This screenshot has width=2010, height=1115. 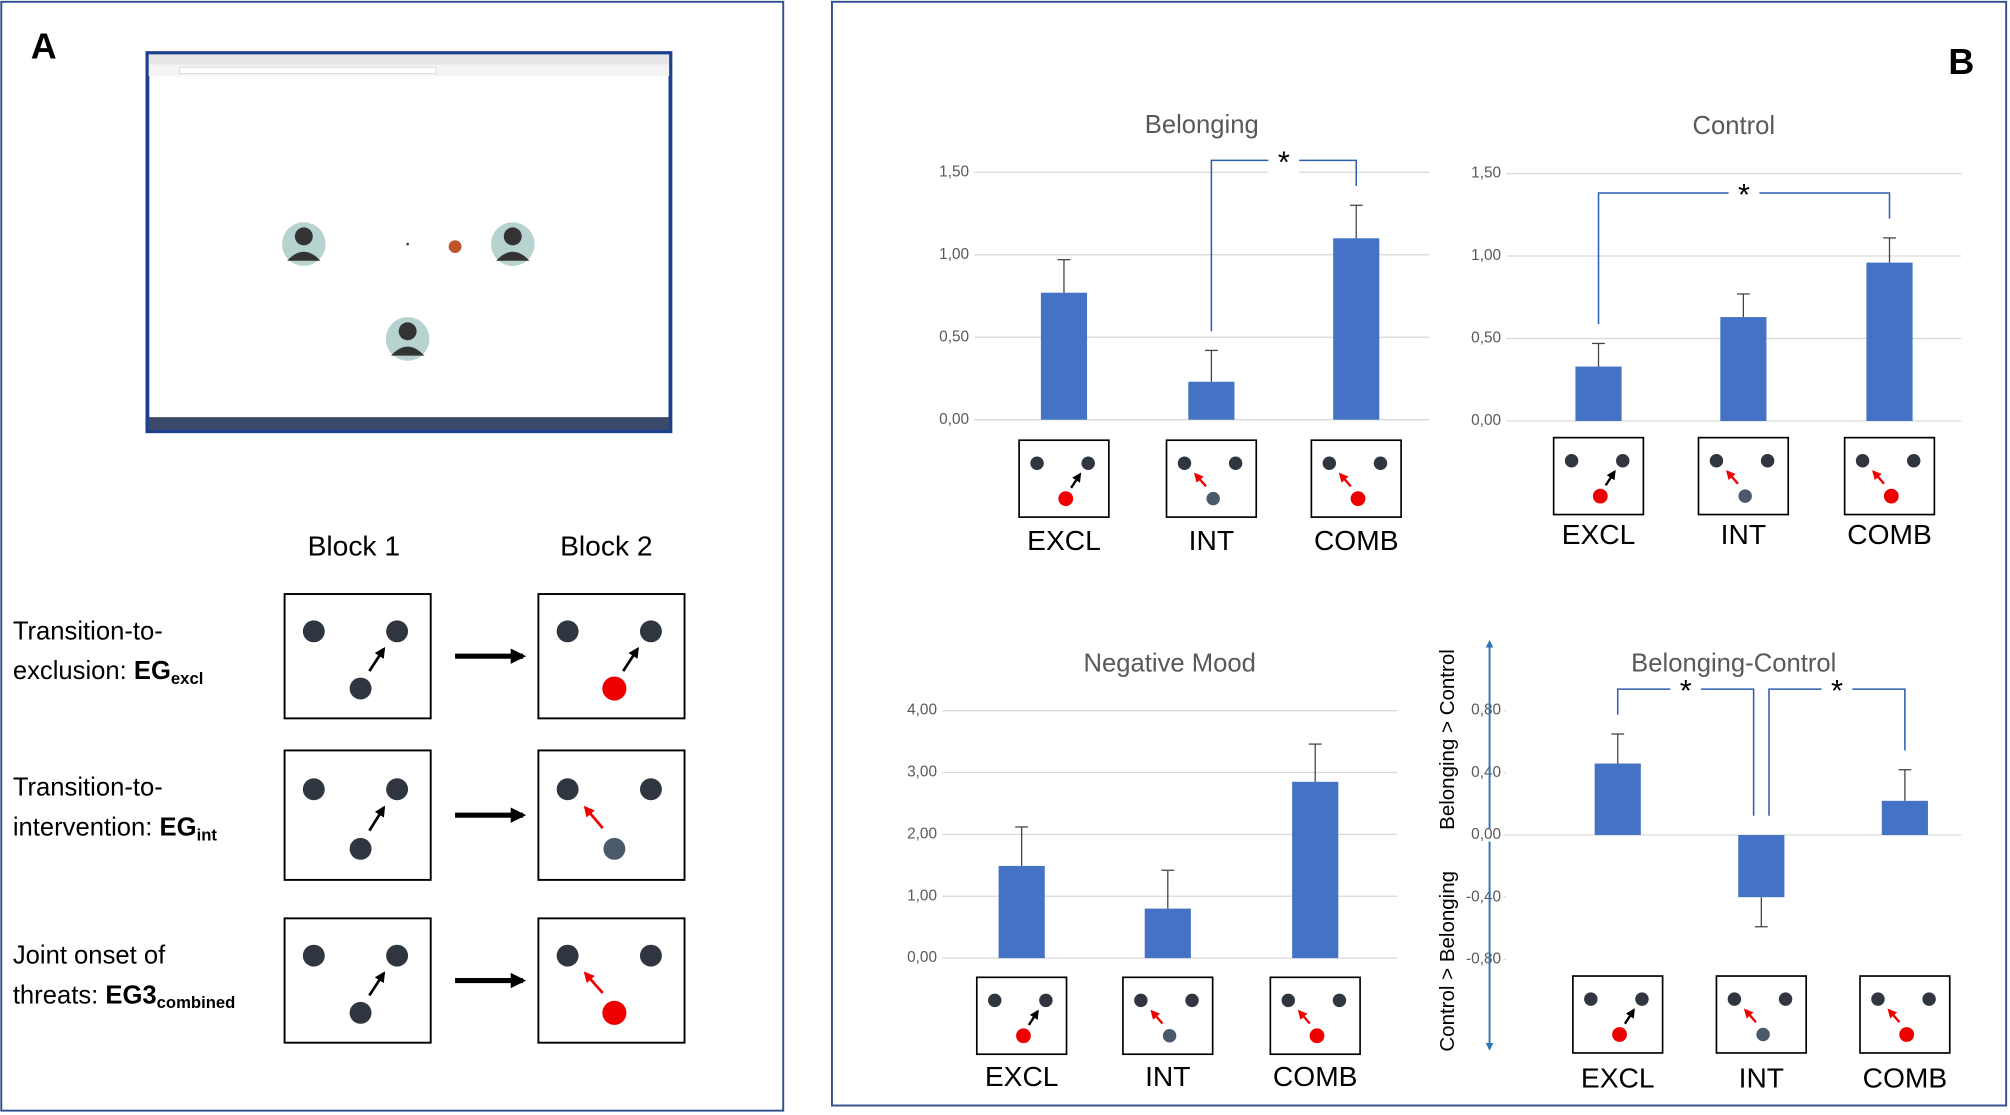 What do you see at coordinates (1483, 896) in the screenshot?
I see `y-tick-label: -0,40` at bounding box center [1483, 896].